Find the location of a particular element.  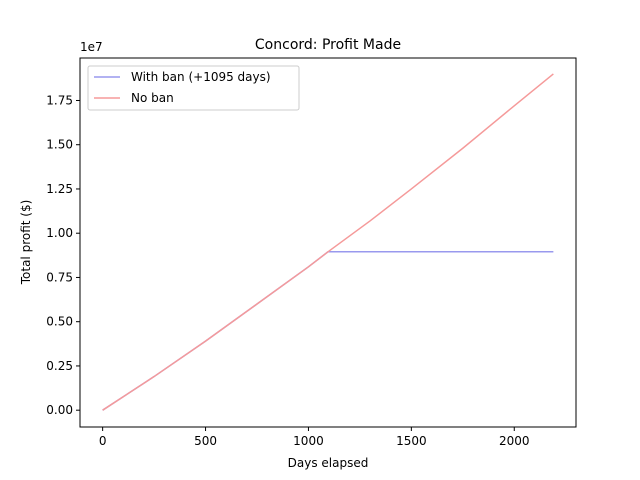

x-axis: 0 500 1000 1500 2000 is located at coordinates (314, 437).